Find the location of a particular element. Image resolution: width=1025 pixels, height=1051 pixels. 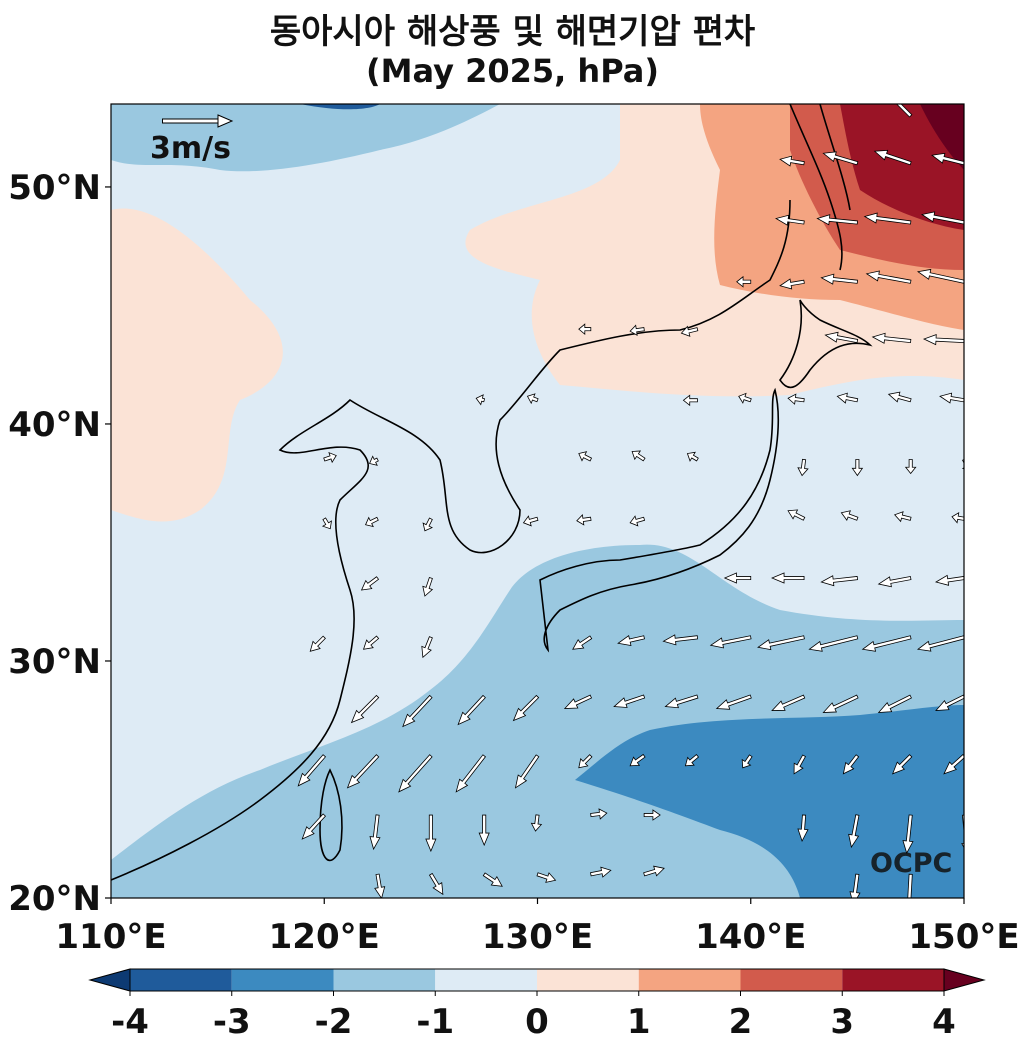

colorbar-label: -1 is located at coordinates (435, 1022).